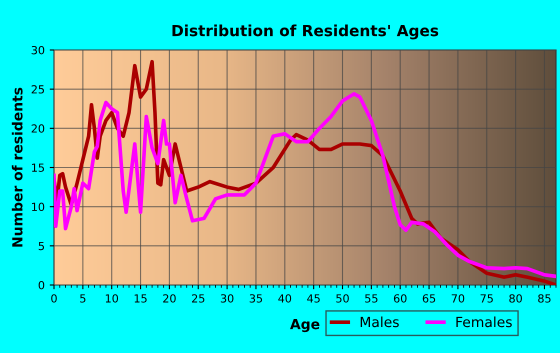 The width and height of the screenshot is (560, 353). What do you see at coordinates (544, 298) in the screenshot?
I see `x-tick-label: 85` at bounding box center [544, 298].